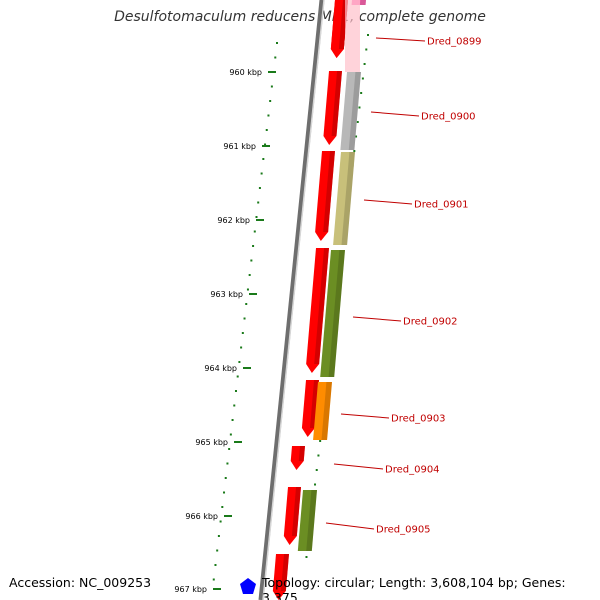  What do you see at coordinates (441, 205) in the screenshot?
I see `gene-label: Dred_0901` at bounding box center [441, 205].